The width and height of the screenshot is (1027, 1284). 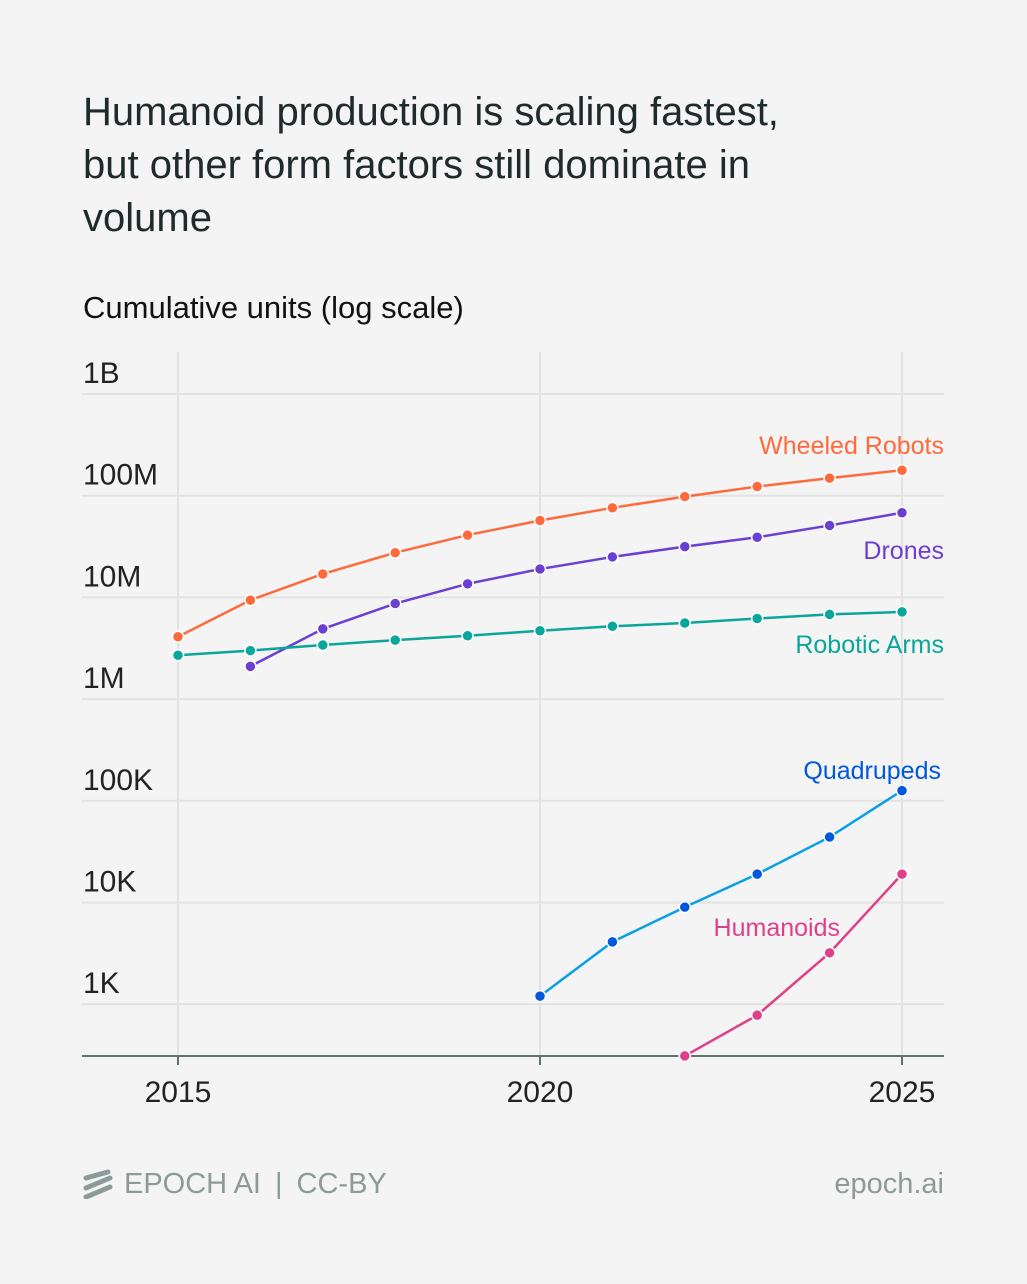 What do you see at coordinates (889, 1183) in the screenshot?
I see `site-link: epoch.ai` at bounding box center [889, 1183].